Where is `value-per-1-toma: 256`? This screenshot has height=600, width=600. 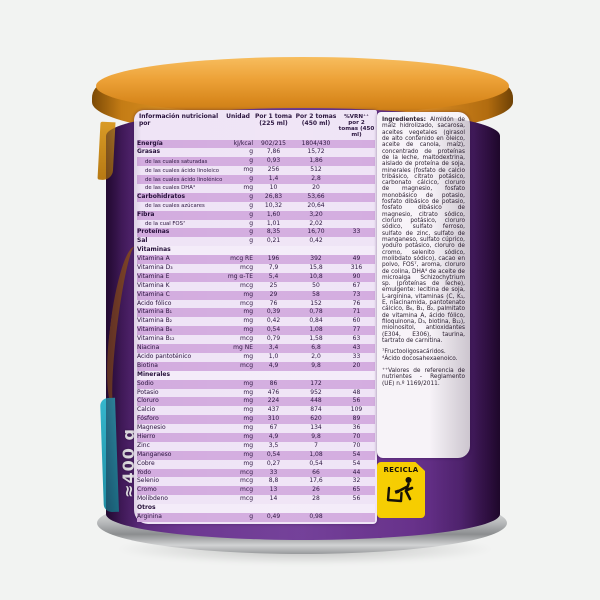
value-per-1-toma: 256 is located at coordinates (273, 170).